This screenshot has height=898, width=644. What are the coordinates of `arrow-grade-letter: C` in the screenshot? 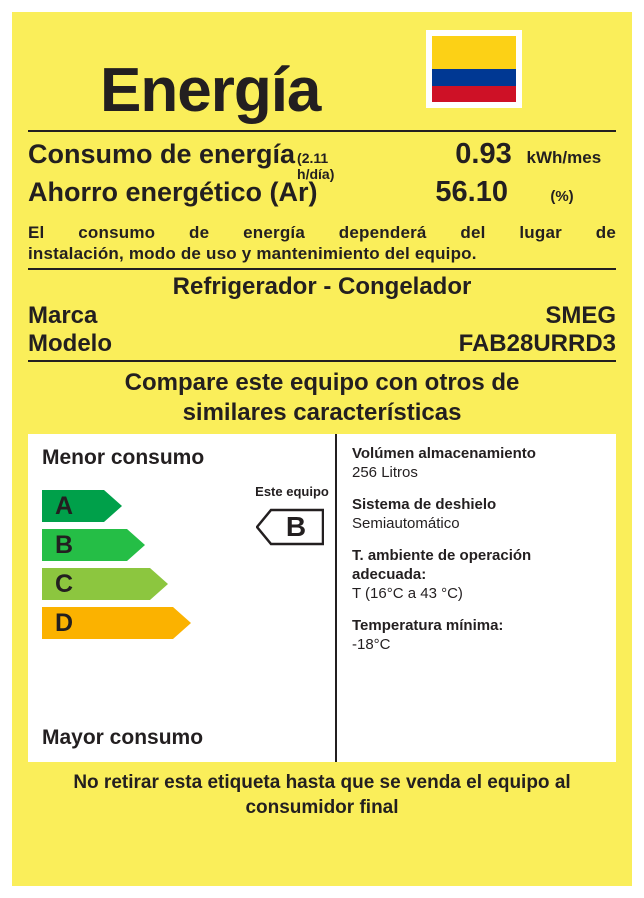 It's located at (64, 583).